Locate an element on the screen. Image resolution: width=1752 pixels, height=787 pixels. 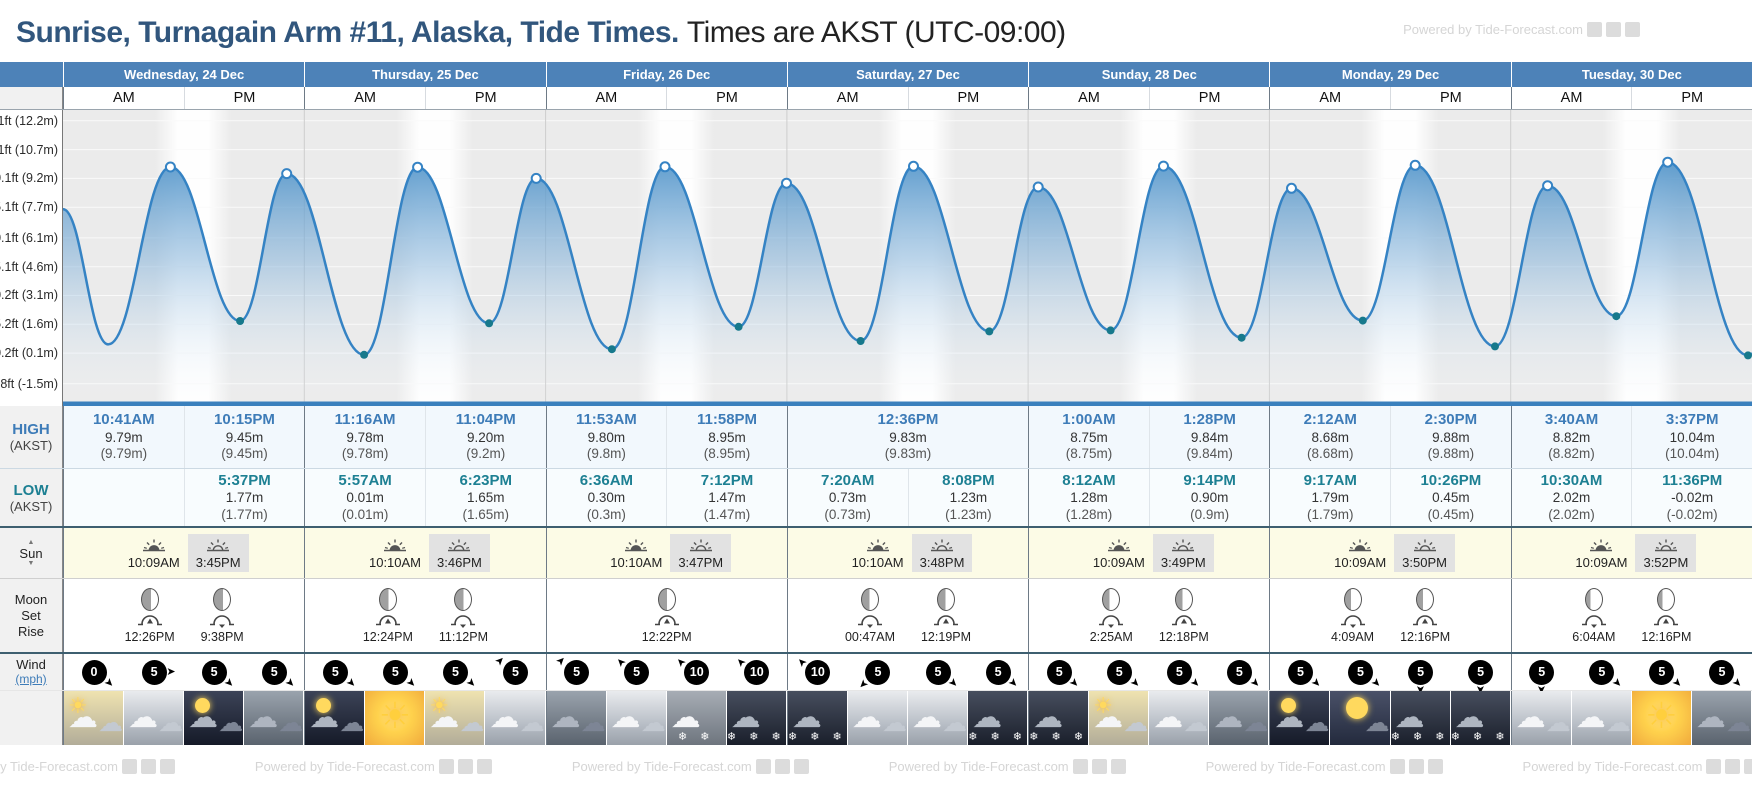
low-halfcell-pm: 10:26PM 0.45m (0.45m) is located at coordinates (1450, 497).